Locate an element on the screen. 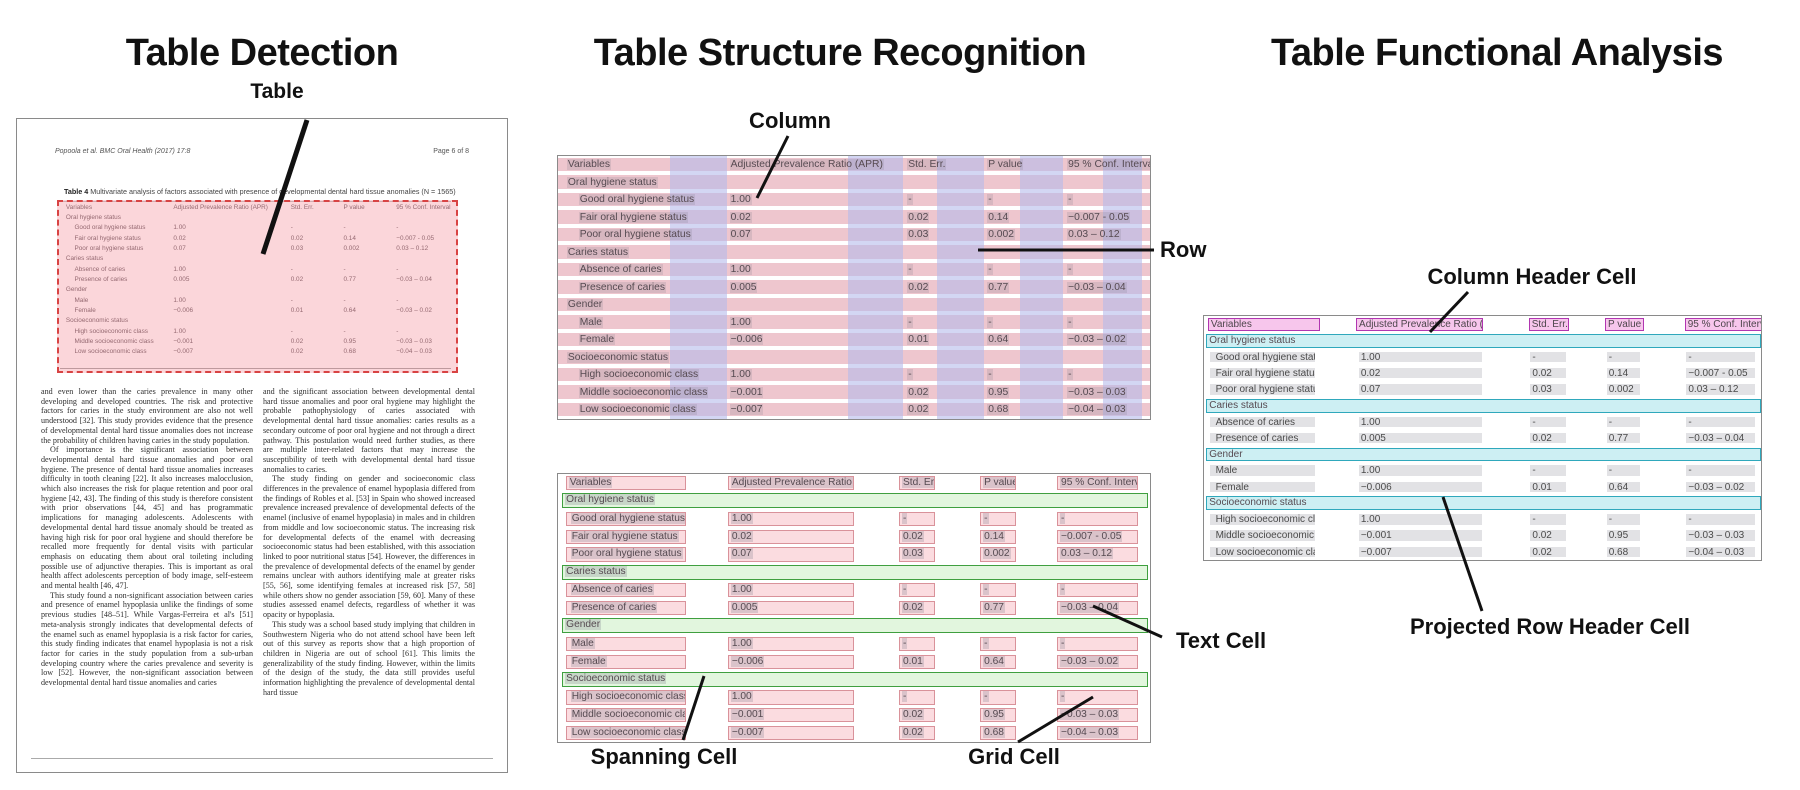  cell-text: Female is located at coordinates (588, 661).